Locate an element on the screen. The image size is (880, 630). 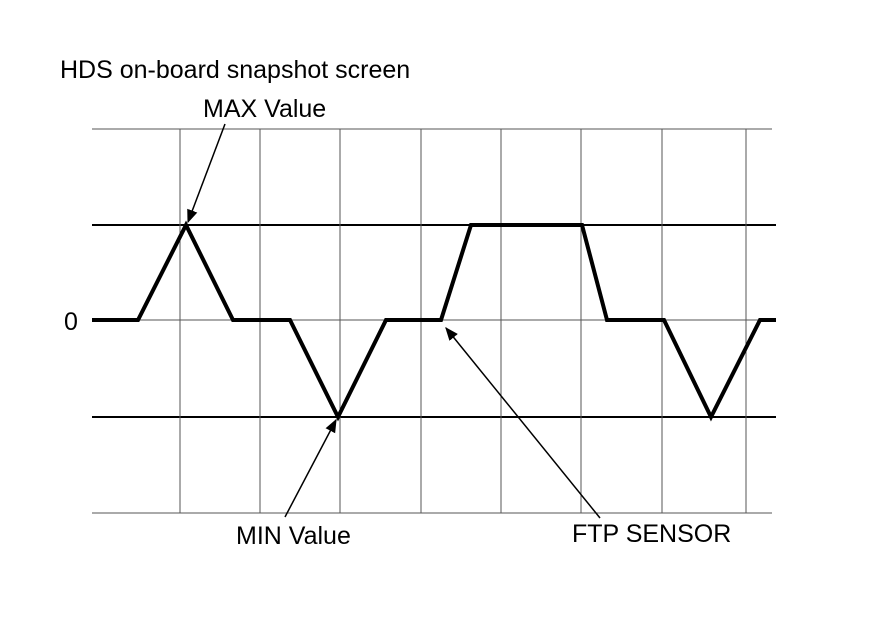
max-label: MAX Value is located at coordinates (264, 109).